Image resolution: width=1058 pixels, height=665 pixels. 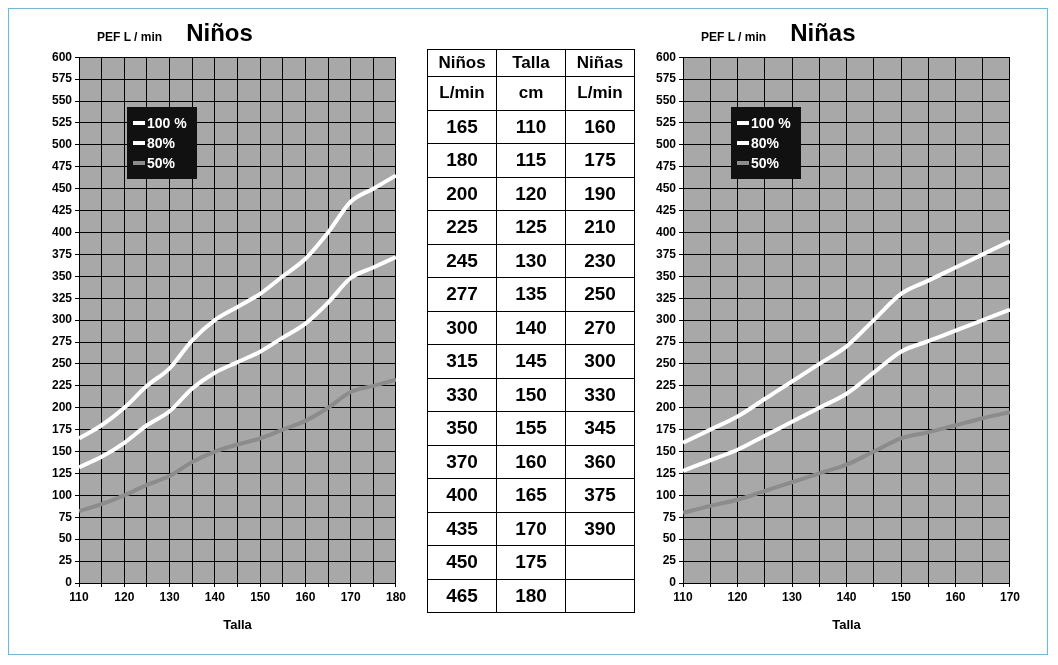 I want to click on text: L/min, so click(x=462, y=93).